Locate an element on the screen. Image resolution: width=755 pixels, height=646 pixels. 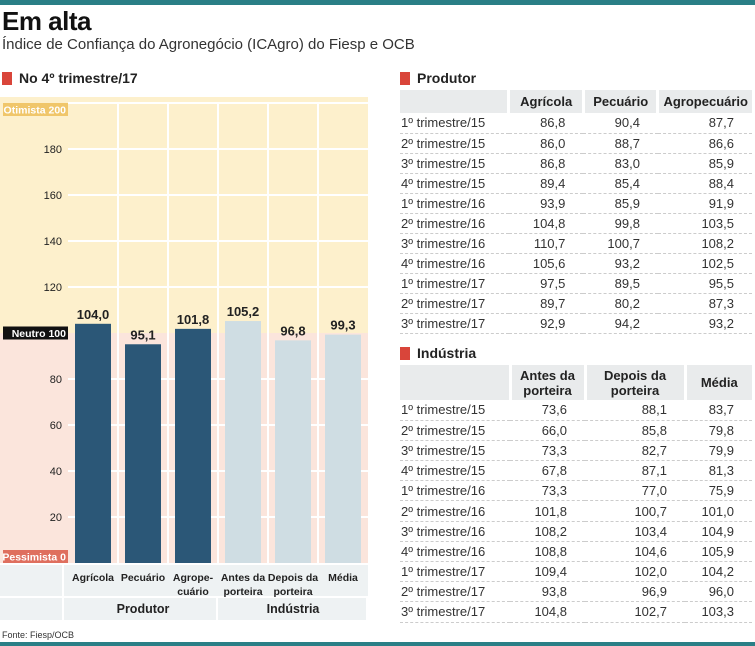
y-tick-label: 40 is located at coordinates (56, 472).